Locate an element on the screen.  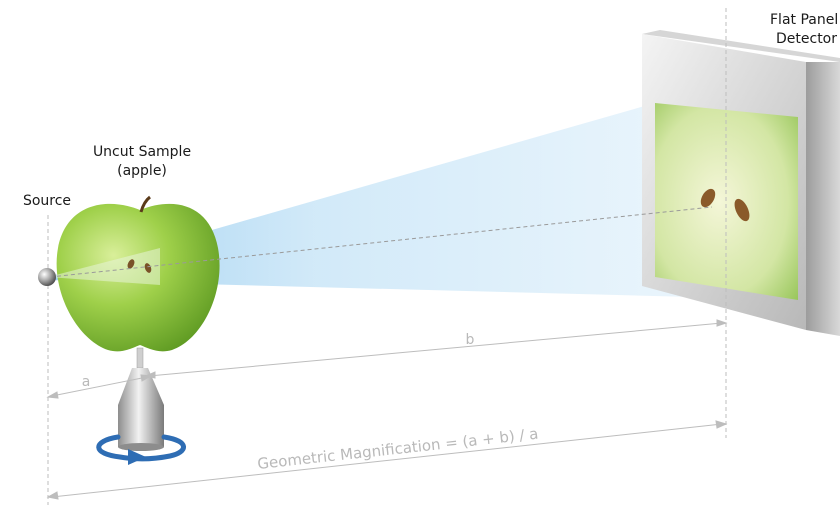
central-ray is located at coordinates (381, 242).